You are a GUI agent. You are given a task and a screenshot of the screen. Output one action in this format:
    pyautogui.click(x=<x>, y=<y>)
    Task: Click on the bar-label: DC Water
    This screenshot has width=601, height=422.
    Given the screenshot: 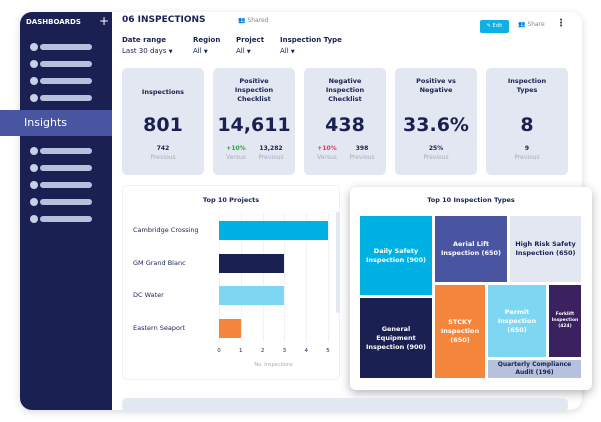 What is the action you would take?
    pyautogui.click(x=148, y=295)
    